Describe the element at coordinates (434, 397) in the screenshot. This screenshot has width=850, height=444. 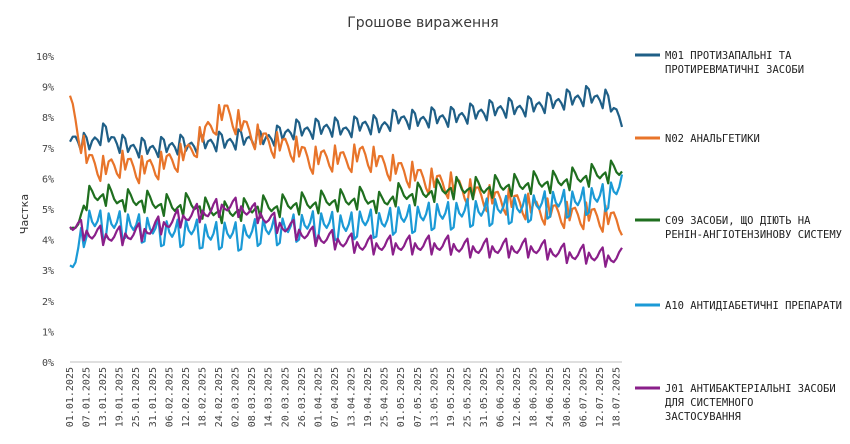
I see `x-tick-label: 13.05.2025` at that location.